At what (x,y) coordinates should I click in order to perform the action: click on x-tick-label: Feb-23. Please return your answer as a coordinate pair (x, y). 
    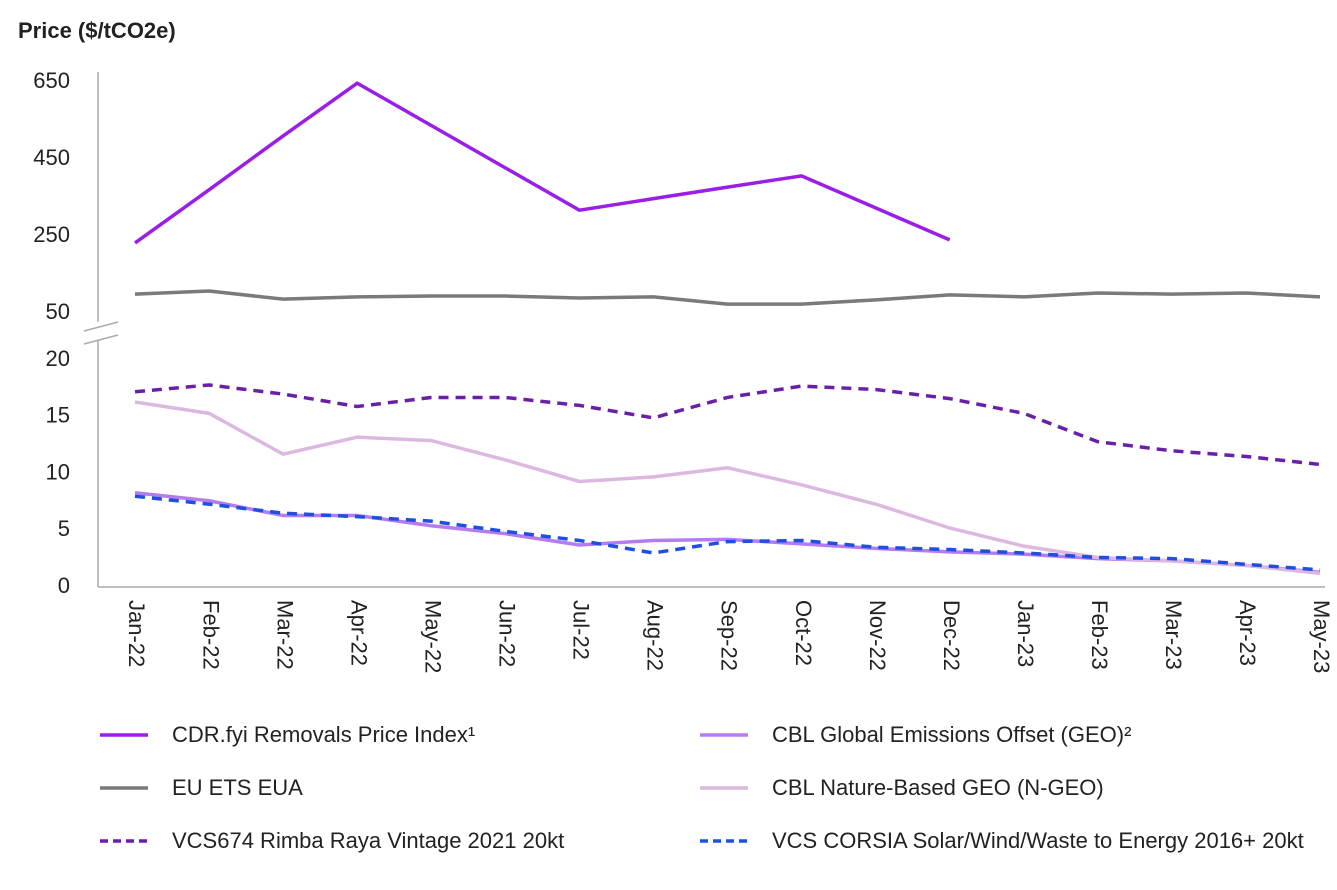
    Looking at the image, I should click on (1099, 635).